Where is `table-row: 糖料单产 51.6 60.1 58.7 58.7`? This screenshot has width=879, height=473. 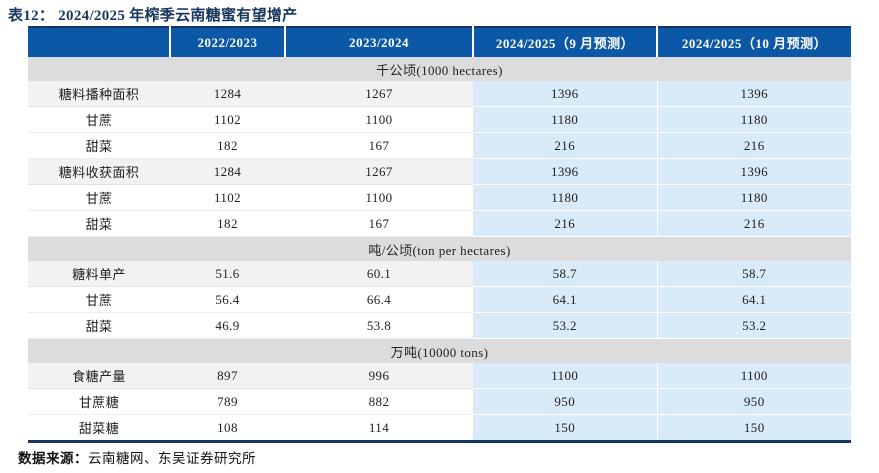
table-row: 糖料单产 51.6 60.1 58.7 58.7 is located at coordinates (439, 274).